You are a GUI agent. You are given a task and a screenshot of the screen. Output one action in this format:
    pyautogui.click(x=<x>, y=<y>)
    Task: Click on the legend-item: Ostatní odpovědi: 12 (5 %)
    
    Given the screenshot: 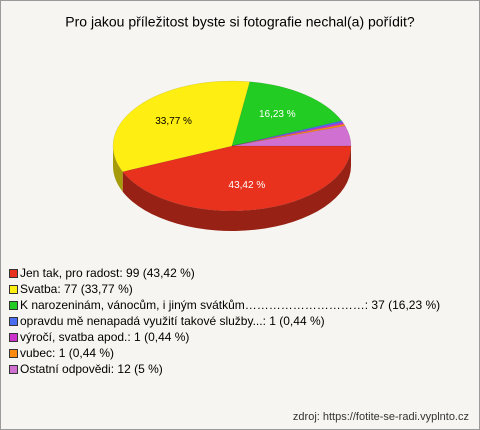 What is the action you would take?
    pyautogui.click(x=236, y=369)
    